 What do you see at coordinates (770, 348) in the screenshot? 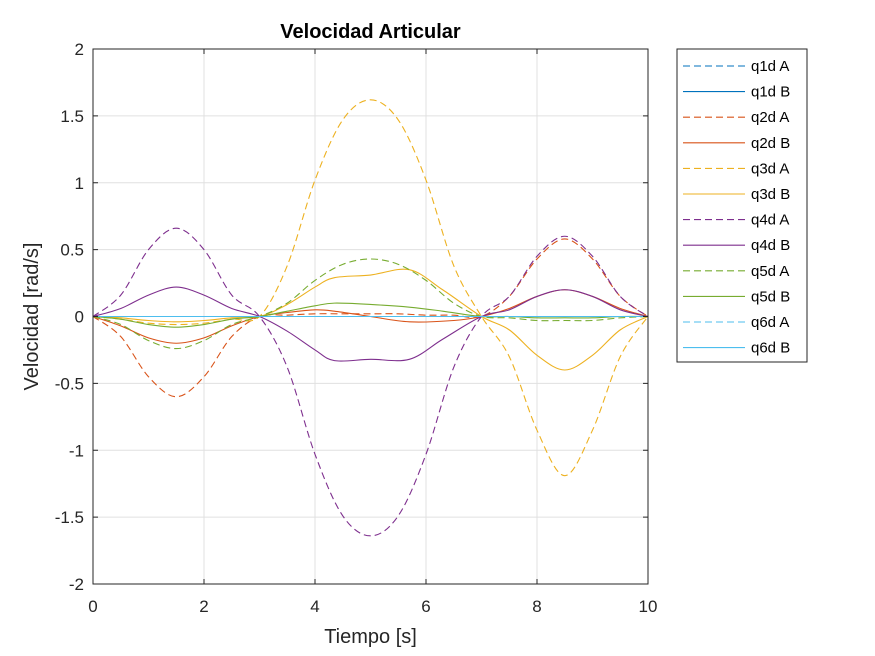
I see `legend-label-q6d-b: q6d B` at bounding box center [770, 348].